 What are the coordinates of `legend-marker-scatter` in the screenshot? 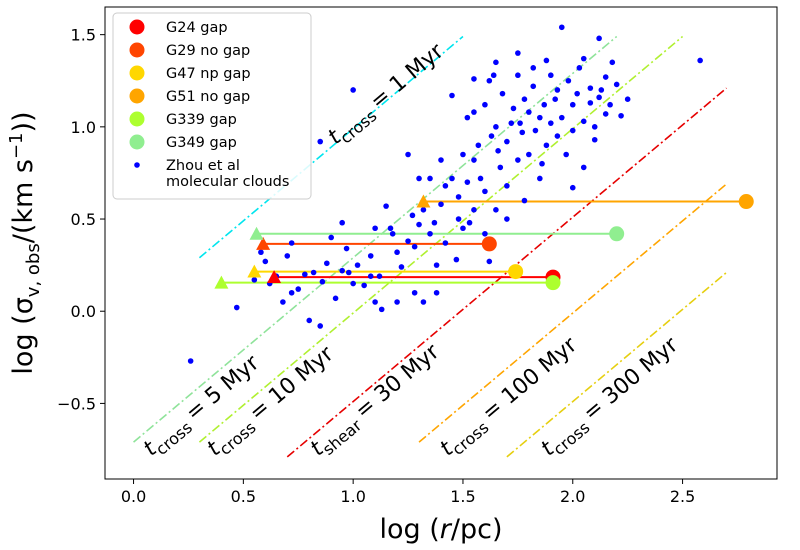 It's located at (137, 165).